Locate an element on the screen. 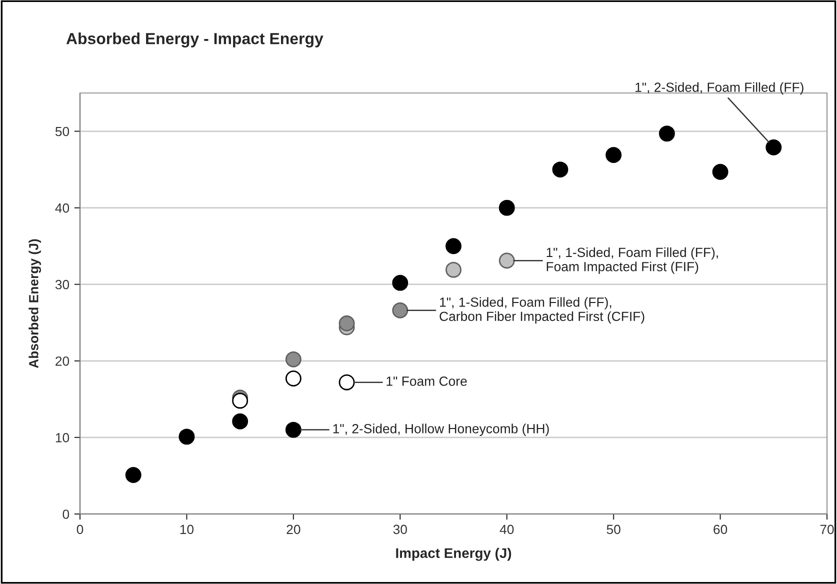 This screenshot has height=584, width=837. y-tick-label: 30 is located at coordinates (62, 285).